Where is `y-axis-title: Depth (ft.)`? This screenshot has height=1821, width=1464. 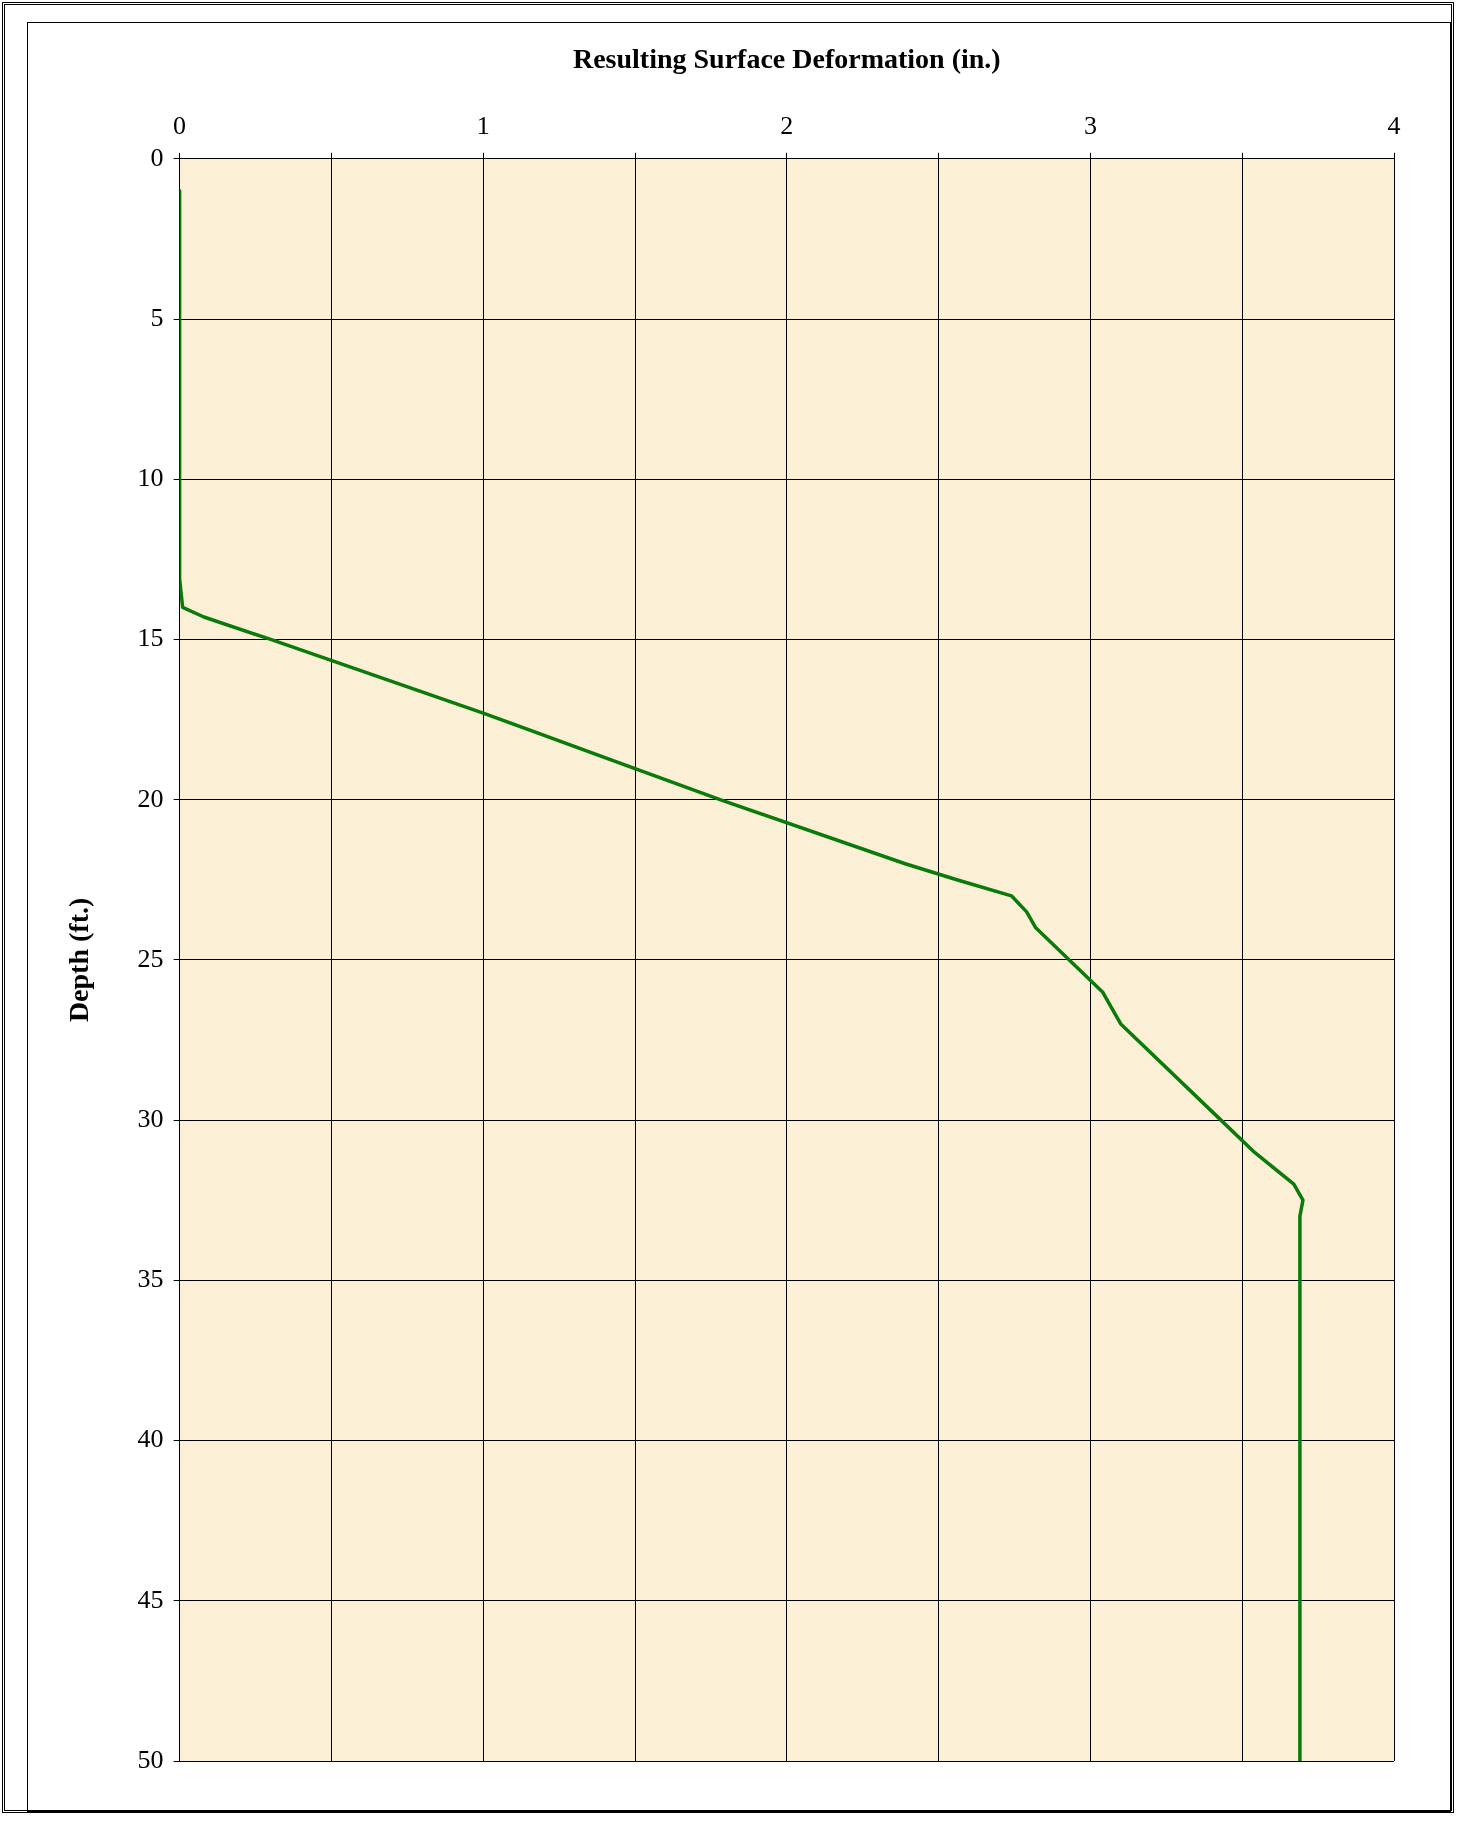 y-axis-title: Depth (ft.) is located at coordinates (79, 960).